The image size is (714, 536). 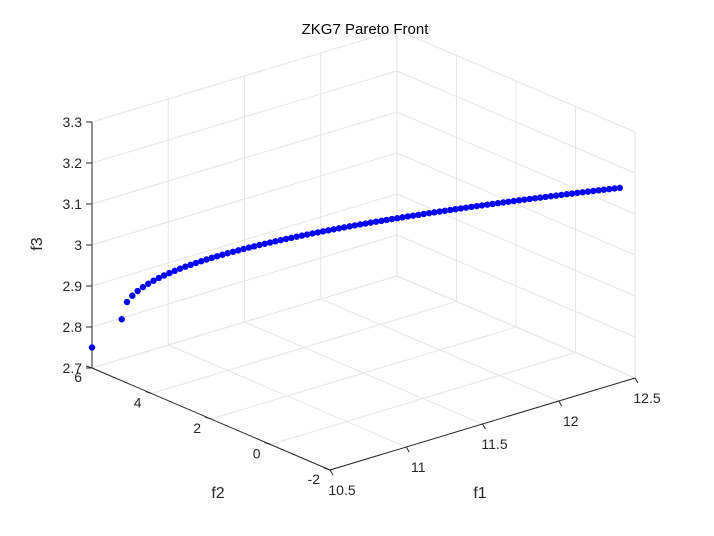 I want to click on grid-line-floor-y, so click(x=363, y=373).